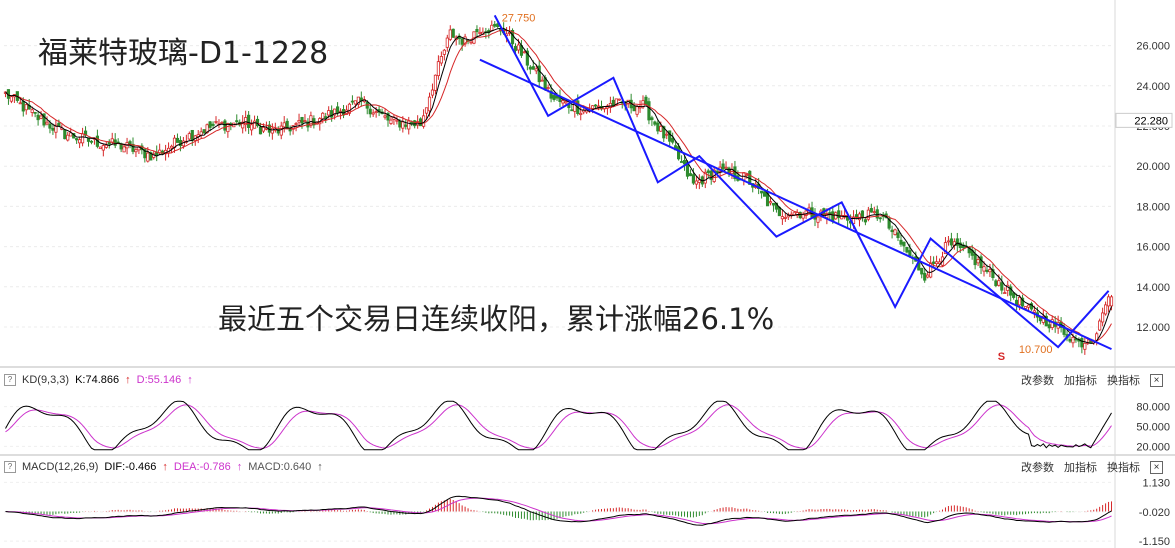  Describe the element at coordinates (1080, 381) in the screenshot. I see `kd-add-indicator-button: 加指标` at that location.